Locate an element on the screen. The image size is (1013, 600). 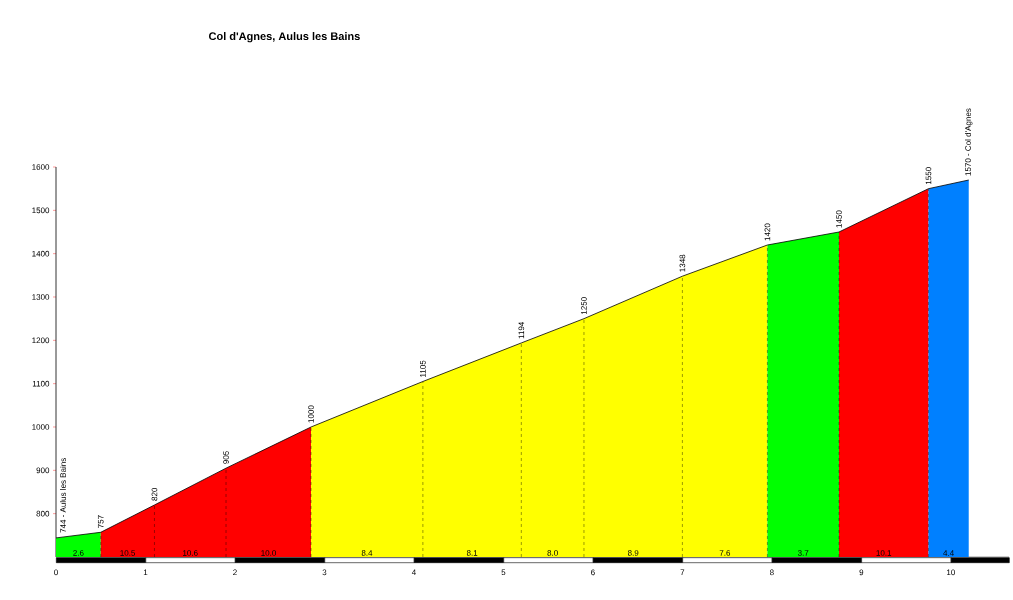
x-tick-label: 4 is located at coordinates (413, 572).